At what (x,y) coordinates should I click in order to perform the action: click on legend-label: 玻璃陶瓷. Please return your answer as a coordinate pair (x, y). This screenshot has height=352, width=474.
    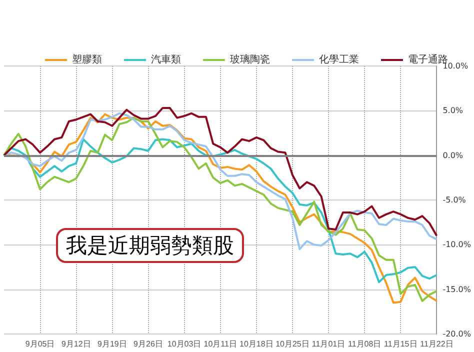
    Looking at the image, I should click on (250, 60).